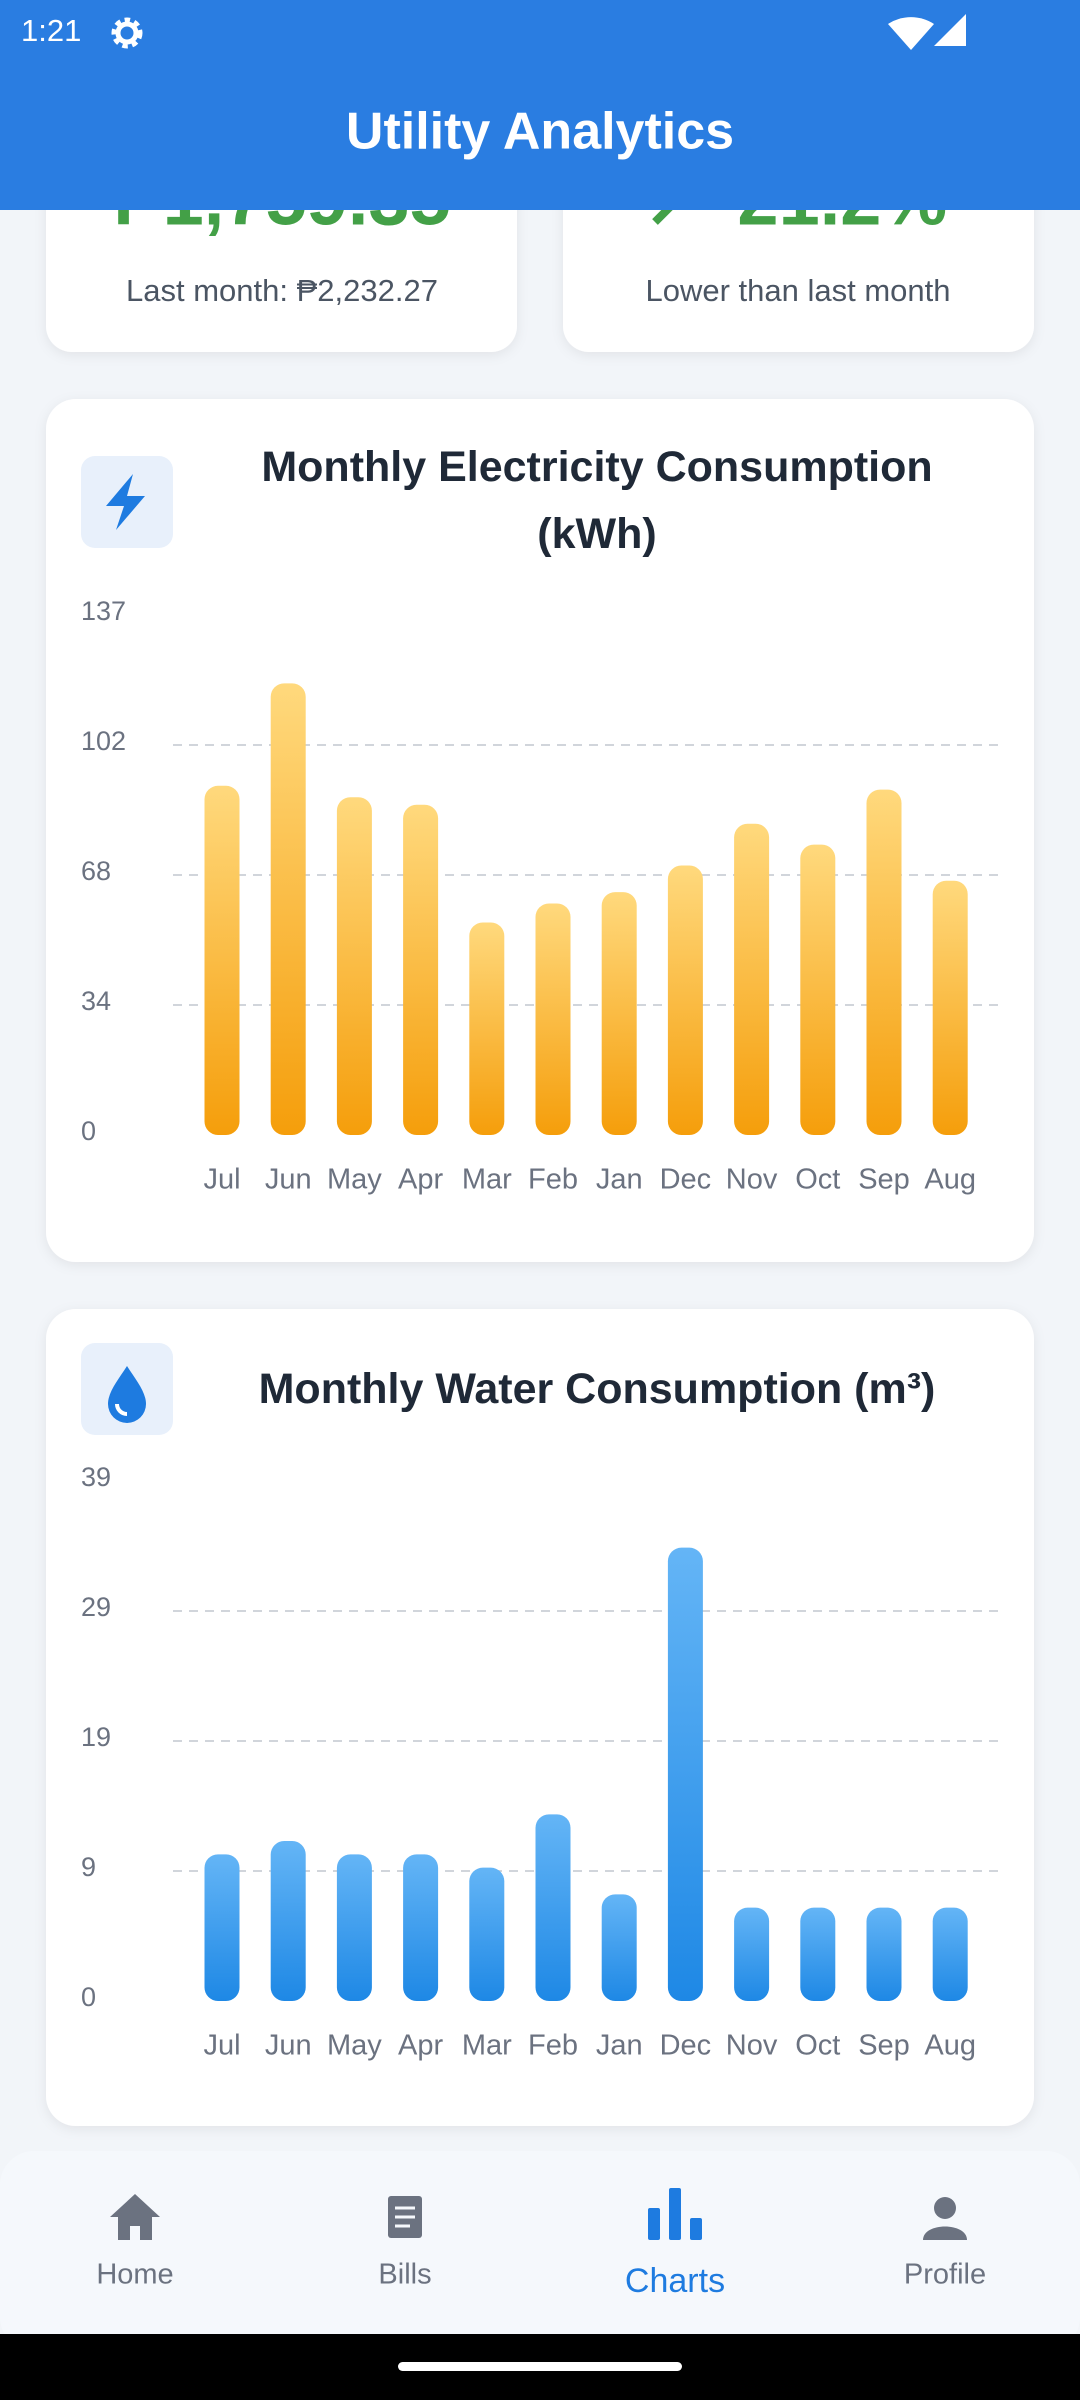  I want to click on app-title: Utility Analytics, so click(540, 132).